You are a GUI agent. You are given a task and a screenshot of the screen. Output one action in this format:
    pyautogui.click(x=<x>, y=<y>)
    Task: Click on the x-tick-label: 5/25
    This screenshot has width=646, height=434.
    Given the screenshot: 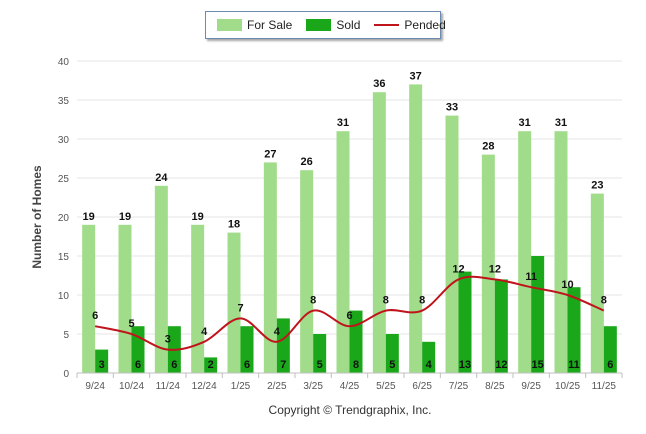 What is the action you would take?
    pyautogui.click(x=386, y=386)
    